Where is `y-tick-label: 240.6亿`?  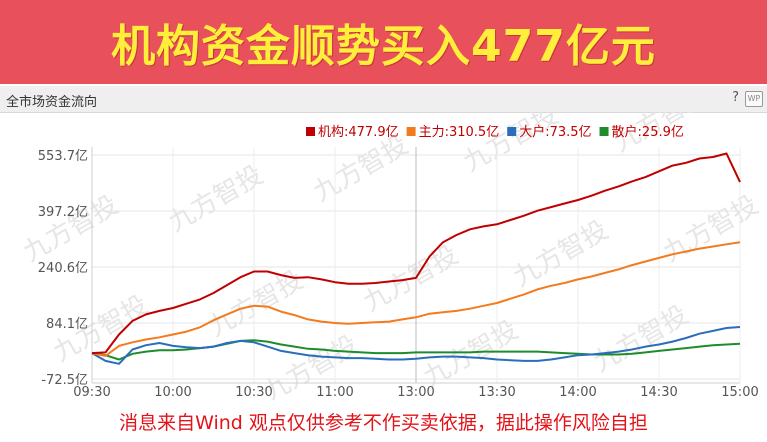
y-tick-label: 240.6亿 is located at coordinates (63, 268).